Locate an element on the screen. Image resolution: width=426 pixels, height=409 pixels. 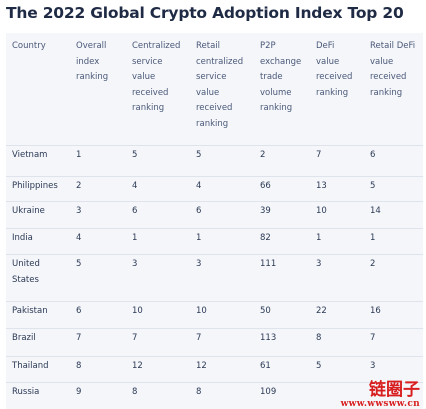
ranking-cell: 22 is located at coordinates (321, 311).